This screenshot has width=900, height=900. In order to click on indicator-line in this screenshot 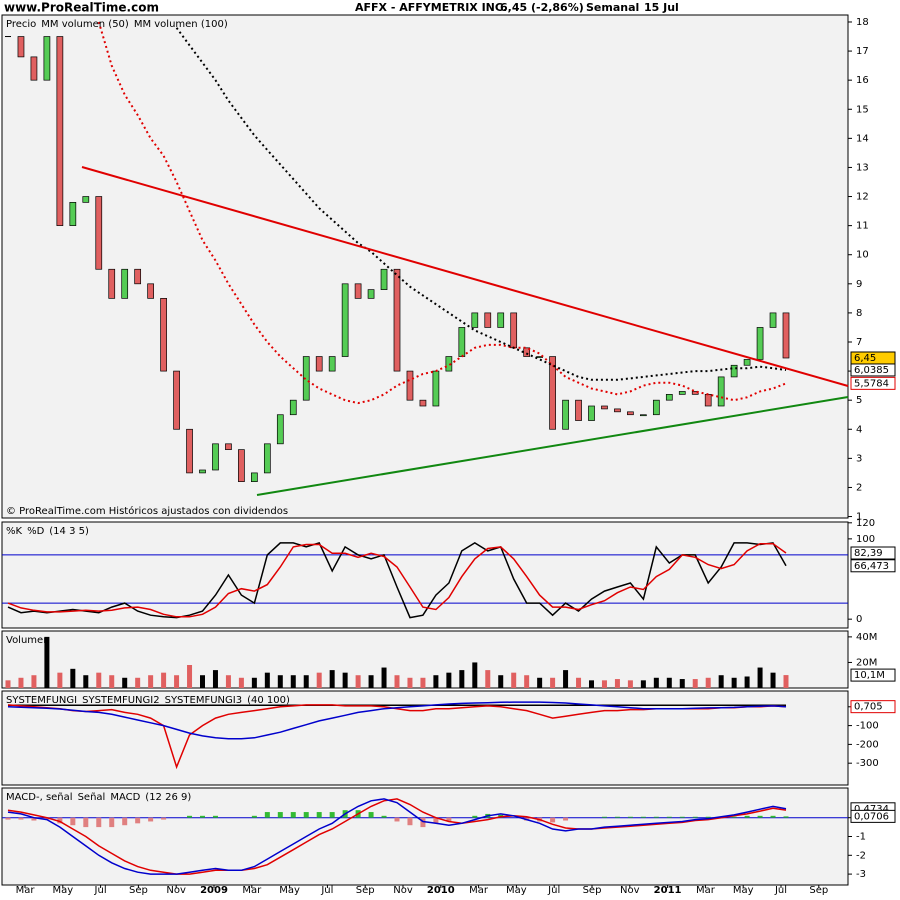, I will do `click(397, 836)`.